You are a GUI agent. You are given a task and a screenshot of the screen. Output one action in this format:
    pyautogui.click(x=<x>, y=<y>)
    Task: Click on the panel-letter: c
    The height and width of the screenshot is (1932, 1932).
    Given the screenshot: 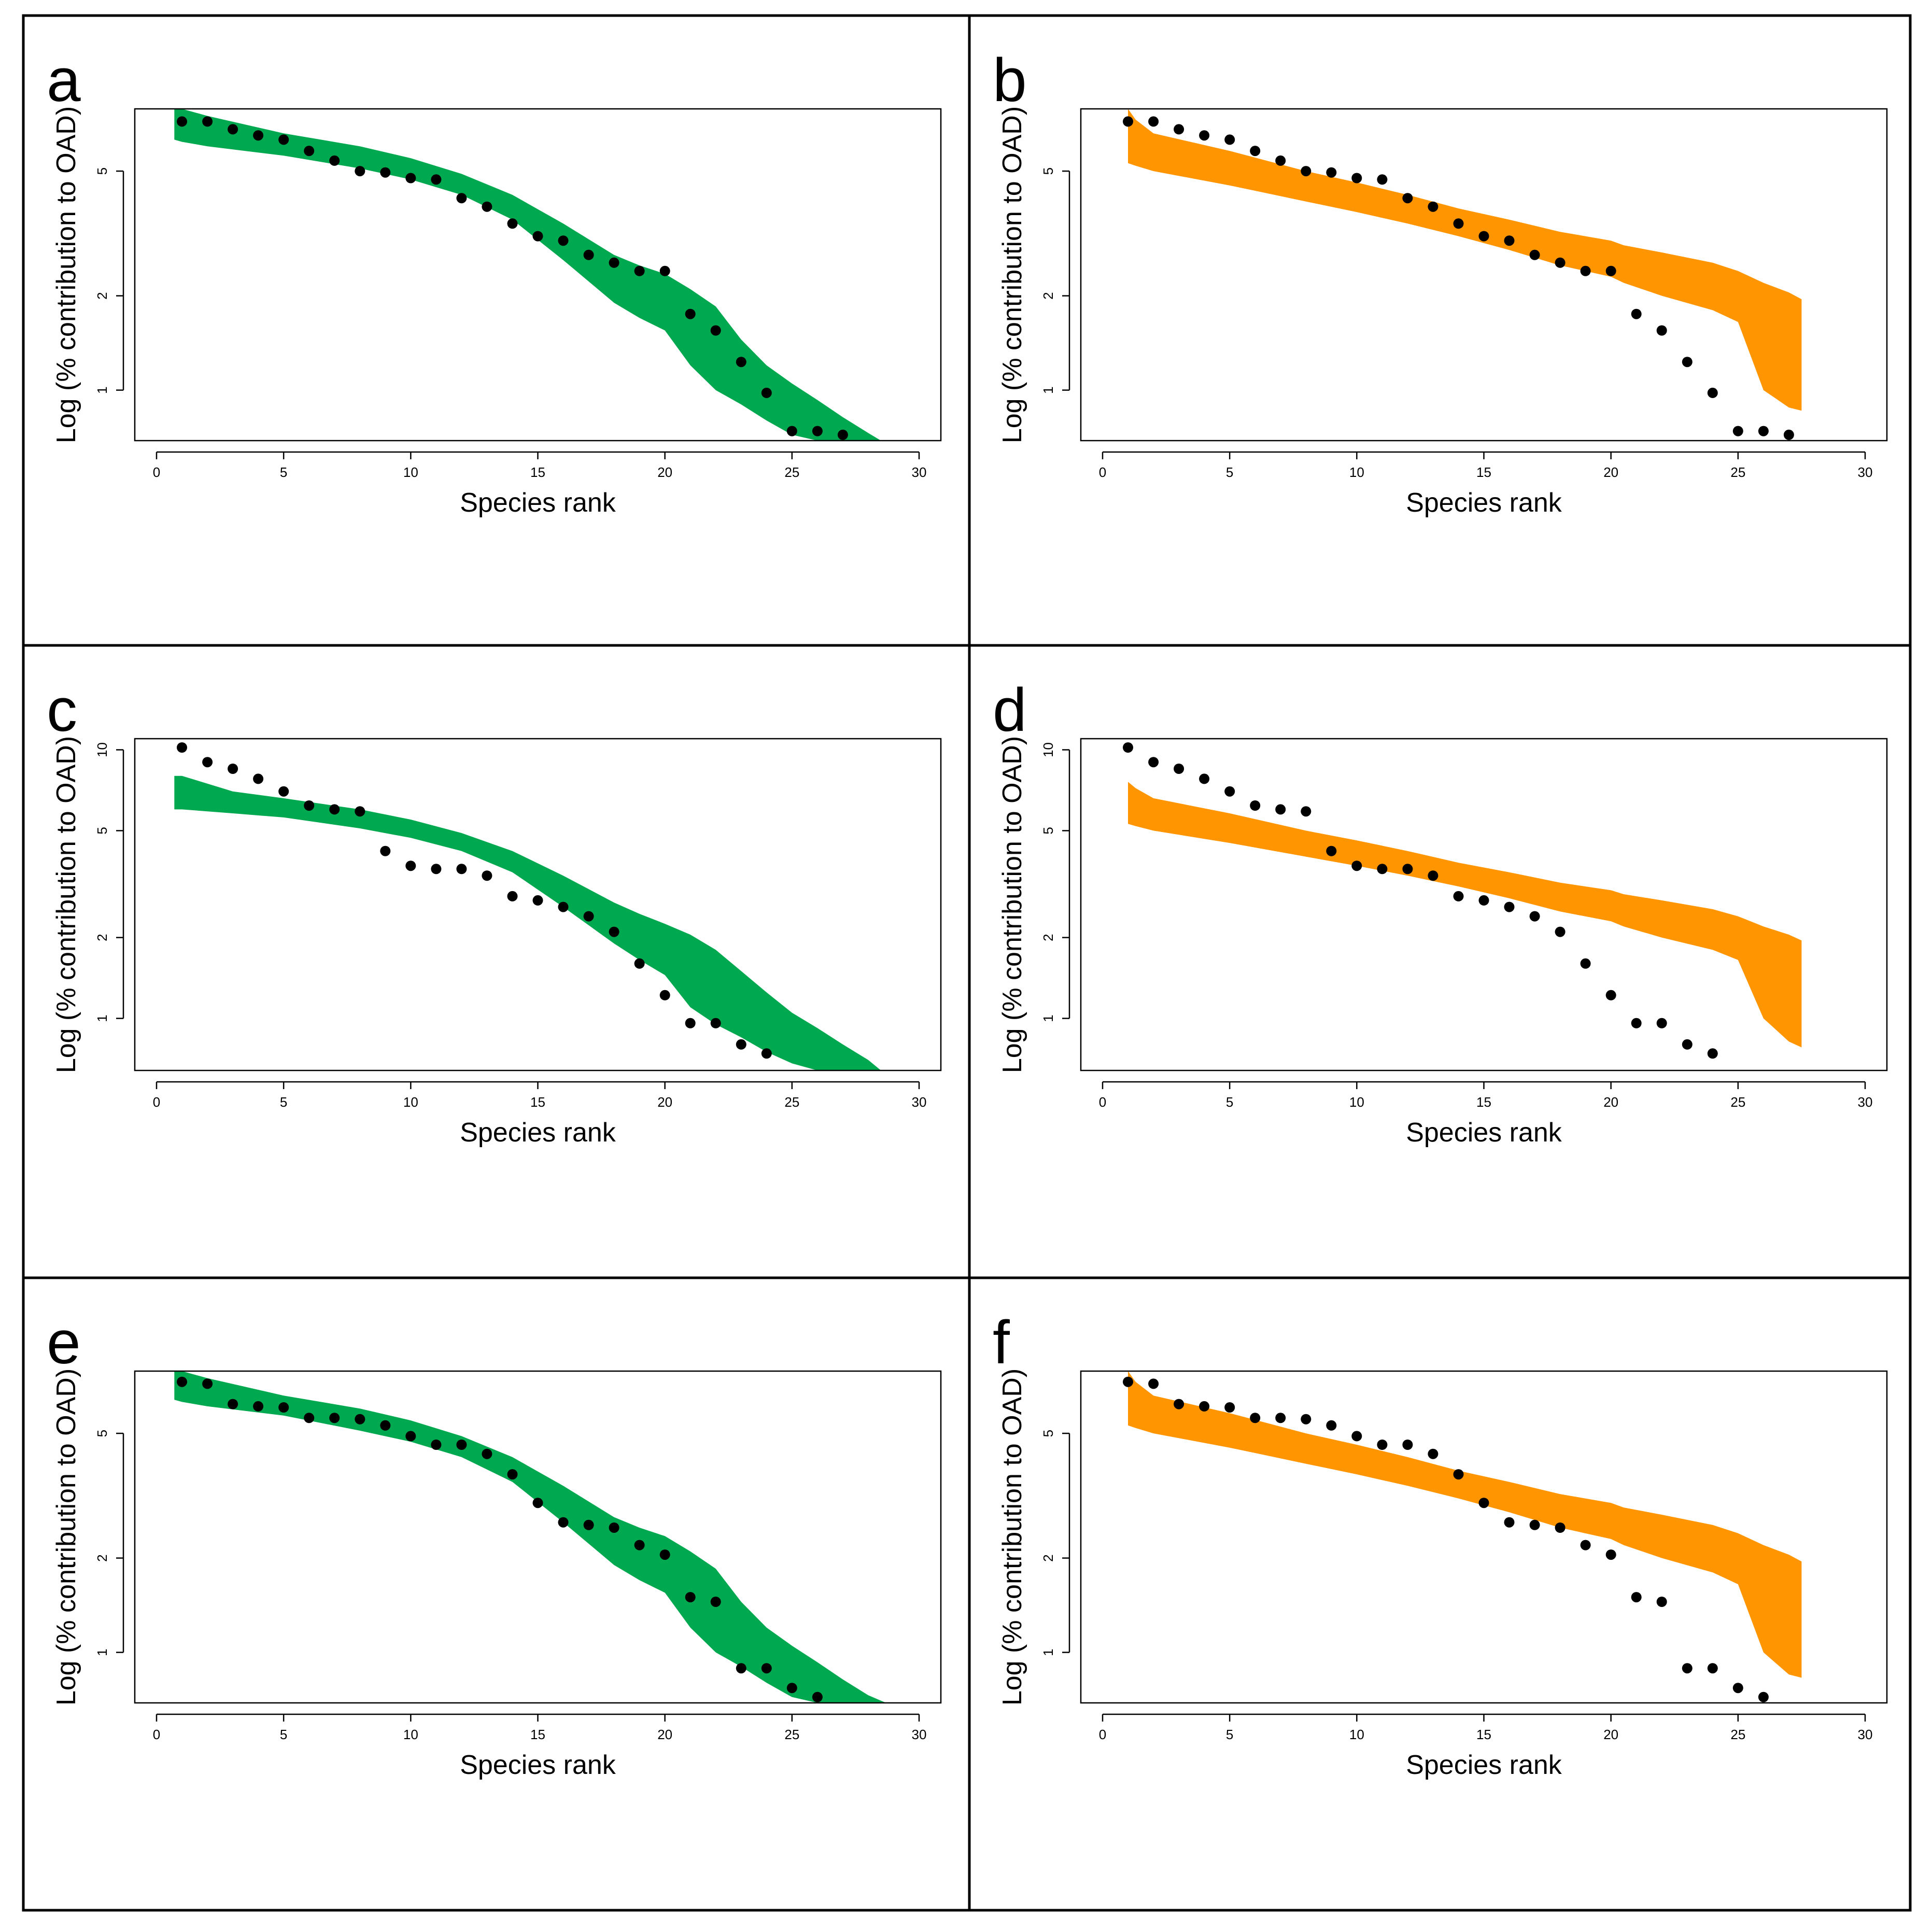 What is the action you would take?
    pyautogui.click(x=62, y=710)
    